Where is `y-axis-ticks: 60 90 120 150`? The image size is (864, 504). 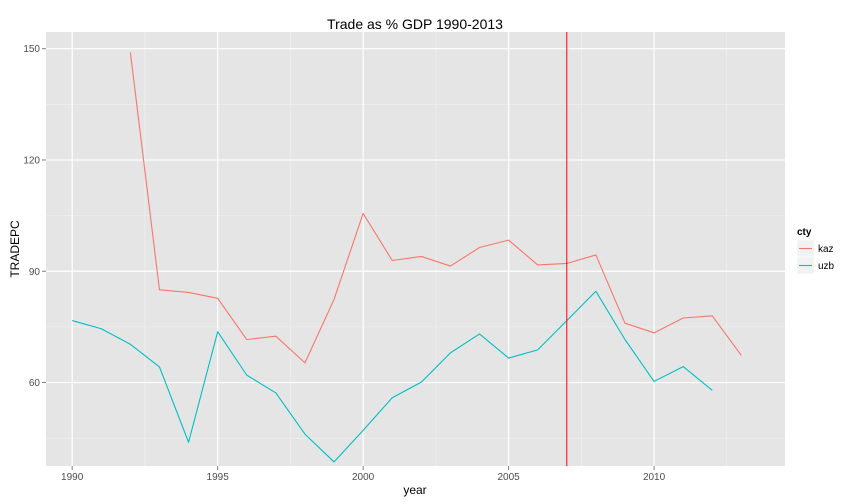
y-axis-ticks: 60 90 120 150 is located at coordinates (34, 216).